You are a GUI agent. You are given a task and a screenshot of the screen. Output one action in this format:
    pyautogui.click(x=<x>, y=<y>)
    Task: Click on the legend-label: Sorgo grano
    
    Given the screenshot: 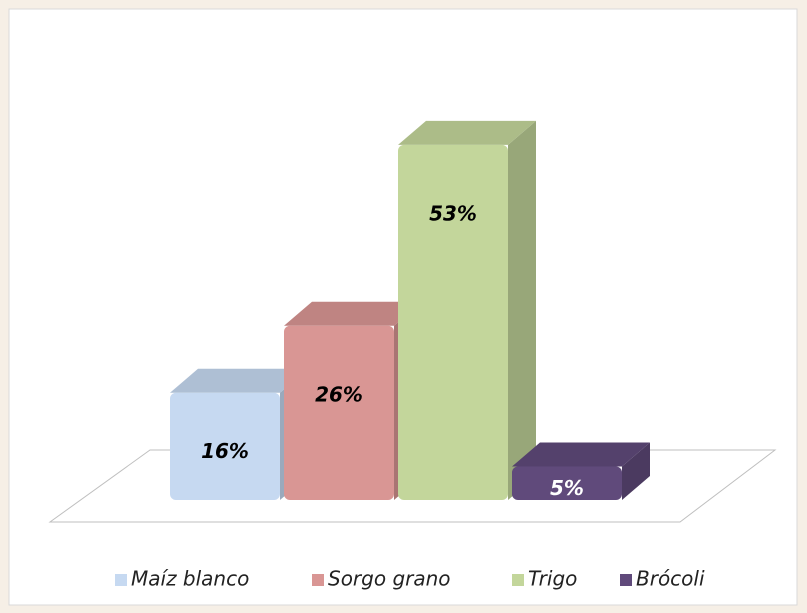 What is the action you would take?
    pyautogui.click(x=389, y=579)
    